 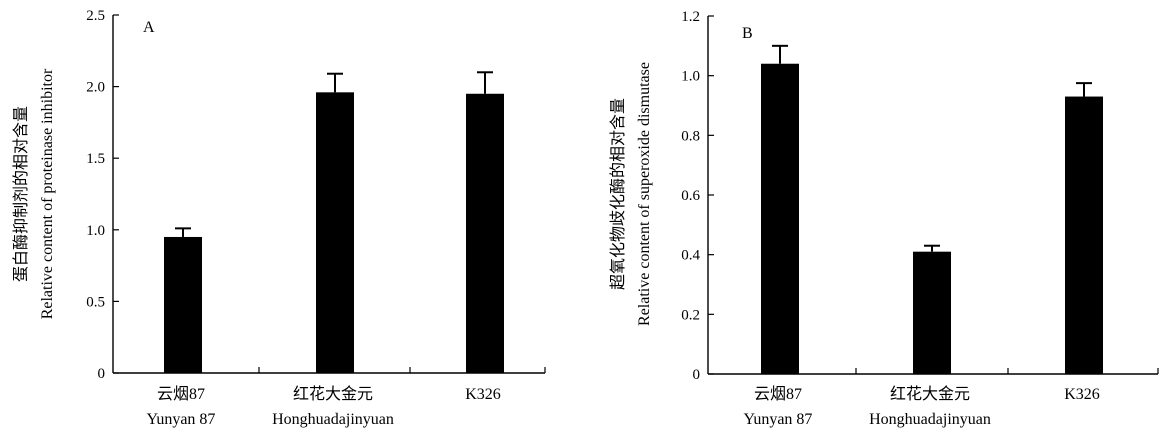 I want to click on y-tick-label: 2.5, so click(x=95, y=16).